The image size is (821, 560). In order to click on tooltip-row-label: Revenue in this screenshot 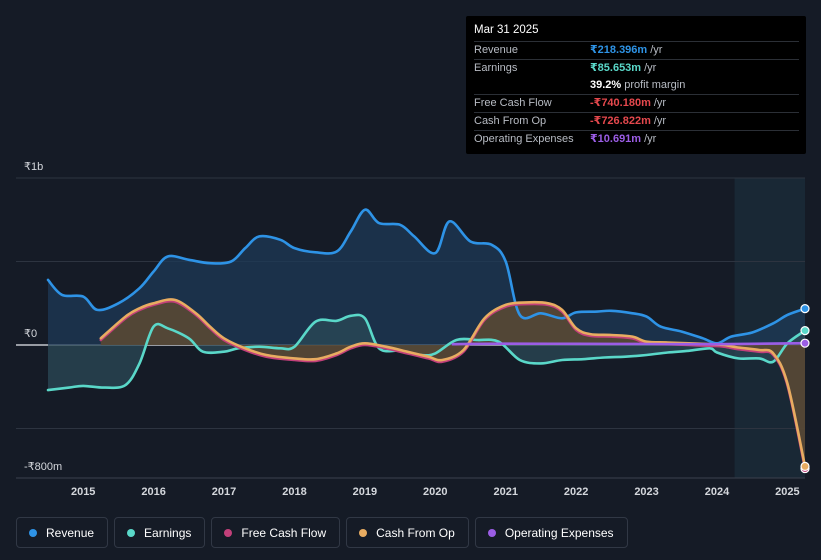, I will do `click(496, 50)`.